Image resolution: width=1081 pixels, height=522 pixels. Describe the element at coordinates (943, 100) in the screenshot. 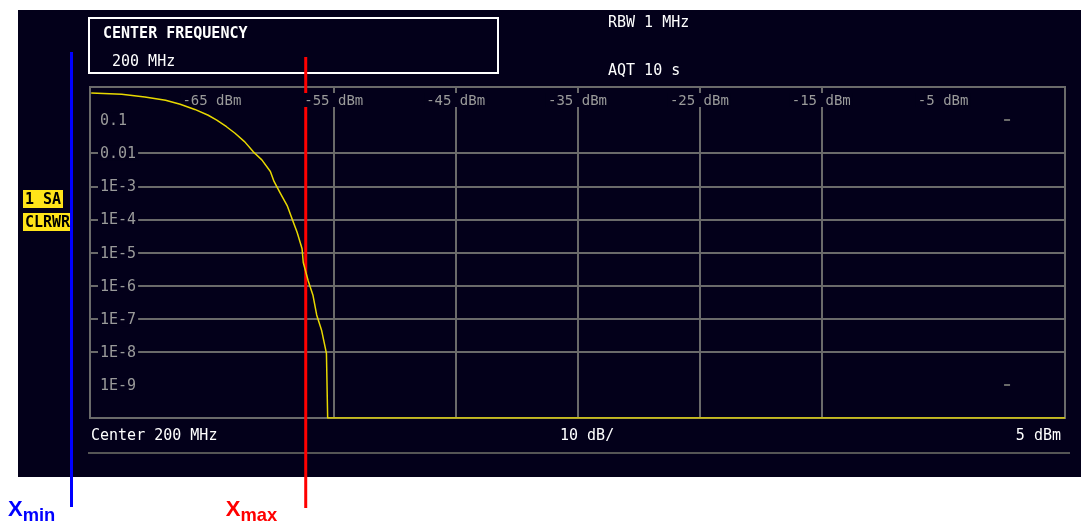

I see `x-tick-label: -5 dBm` at that location.